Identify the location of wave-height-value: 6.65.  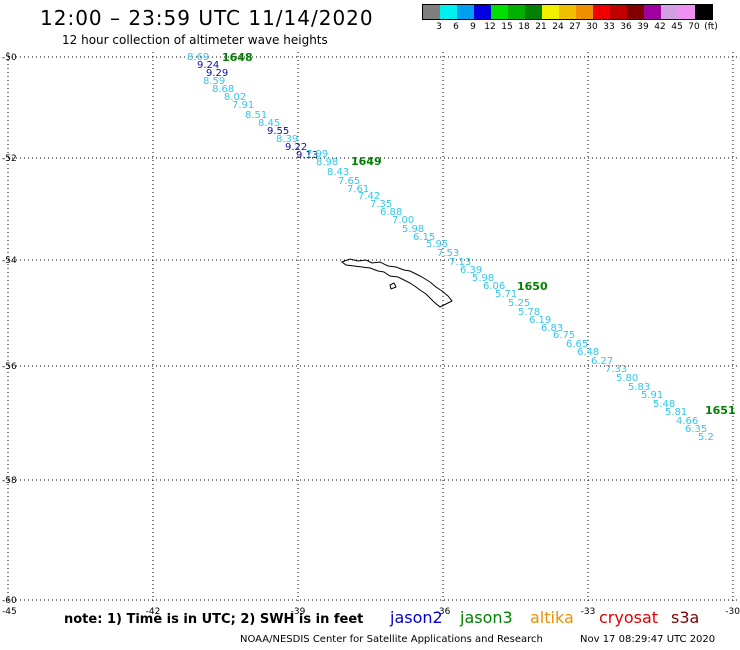
(577, 344).